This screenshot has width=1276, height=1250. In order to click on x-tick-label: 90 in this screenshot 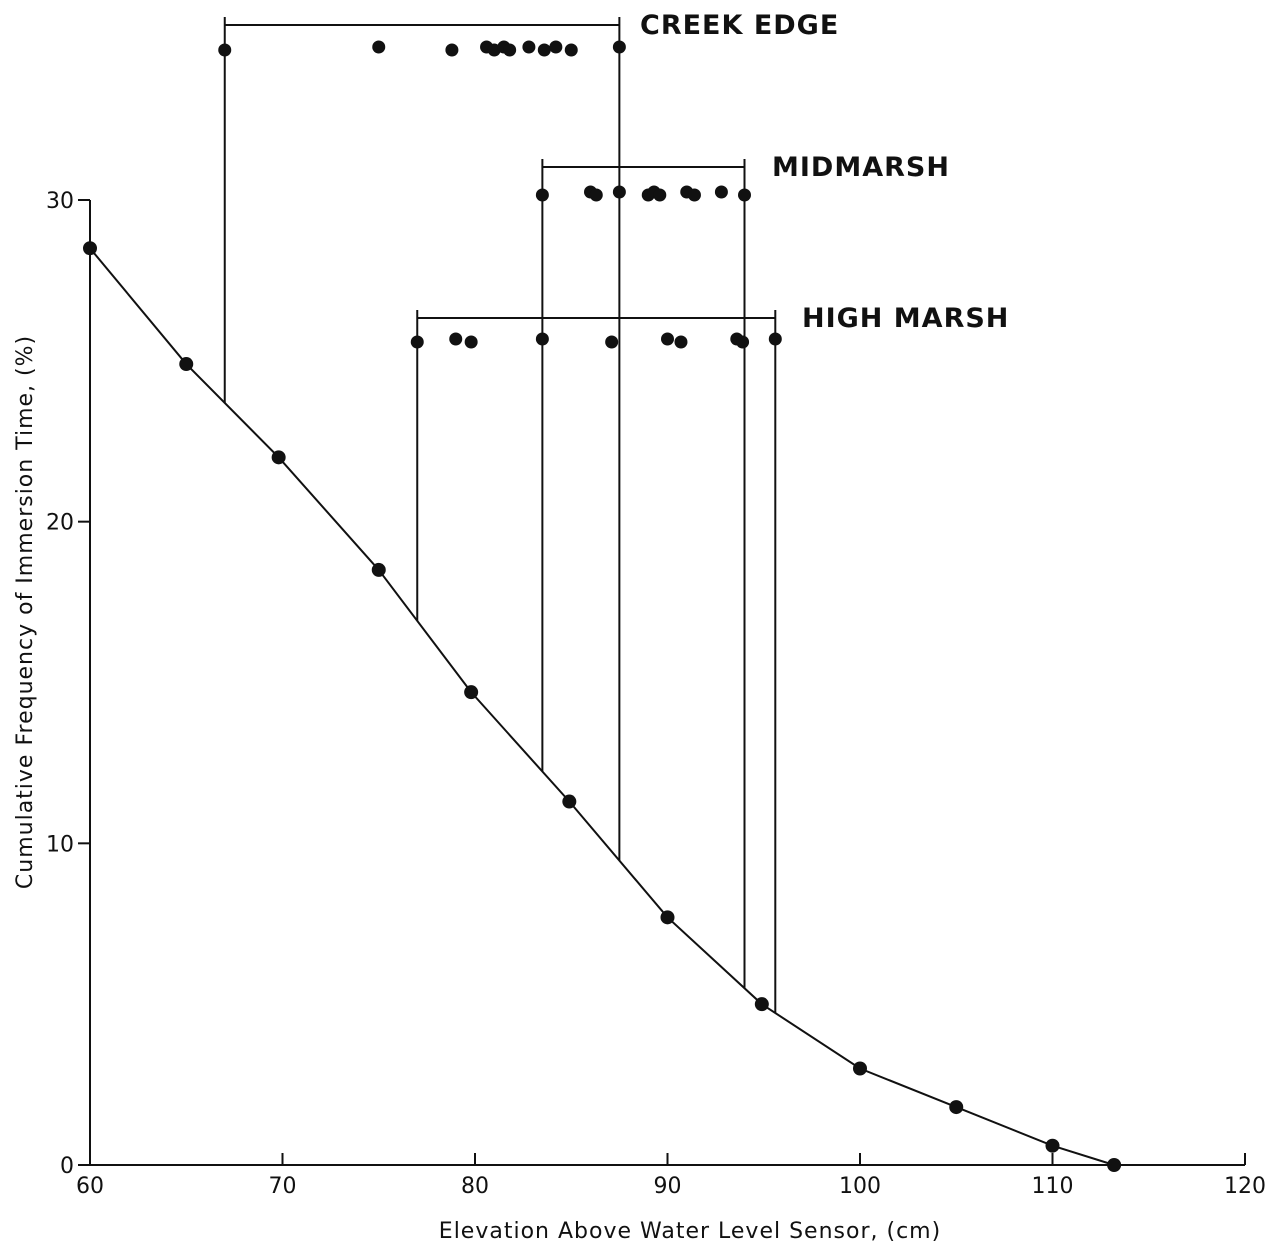, I will do `click(668, 1186)`.